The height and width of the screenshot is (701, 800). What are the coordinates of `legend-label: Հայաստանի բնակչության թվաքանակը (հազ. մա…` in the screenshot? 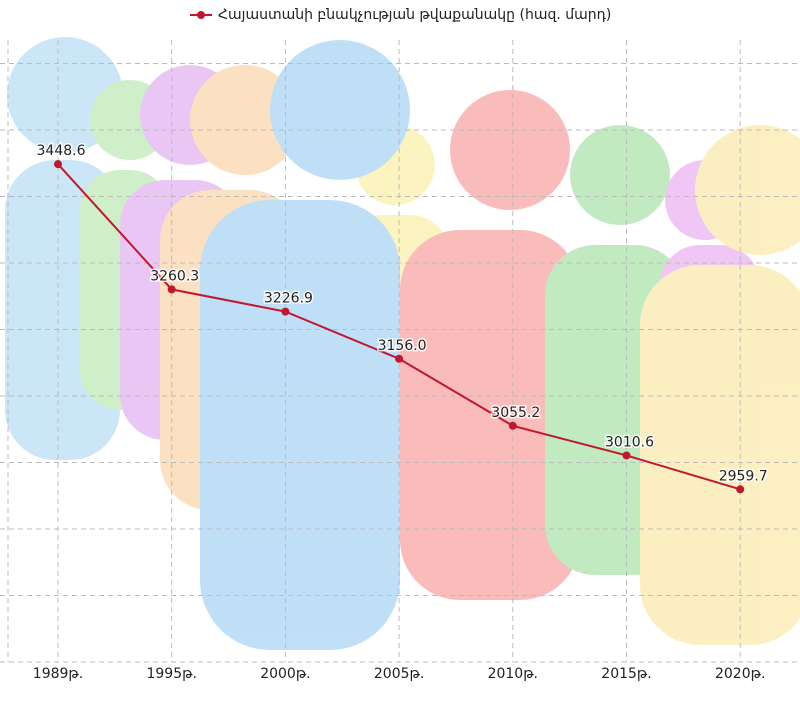 It's located at (414, 15).